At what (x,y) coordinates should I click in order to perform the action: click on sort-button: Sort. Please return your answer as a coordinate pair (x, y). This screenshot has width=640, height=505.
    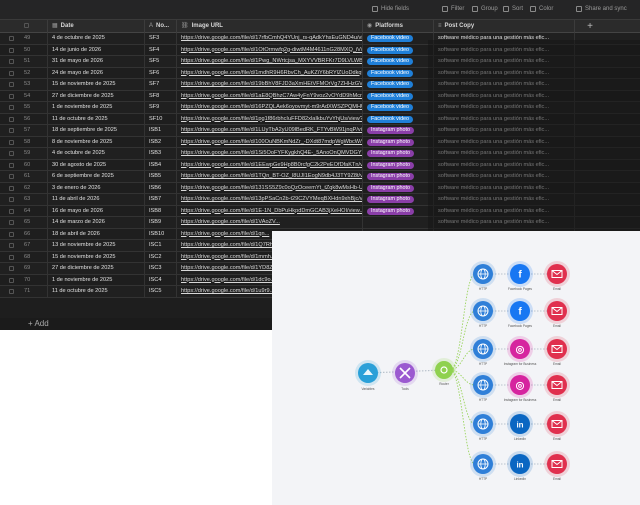
    Looking at the image, I should click on (513, 9).